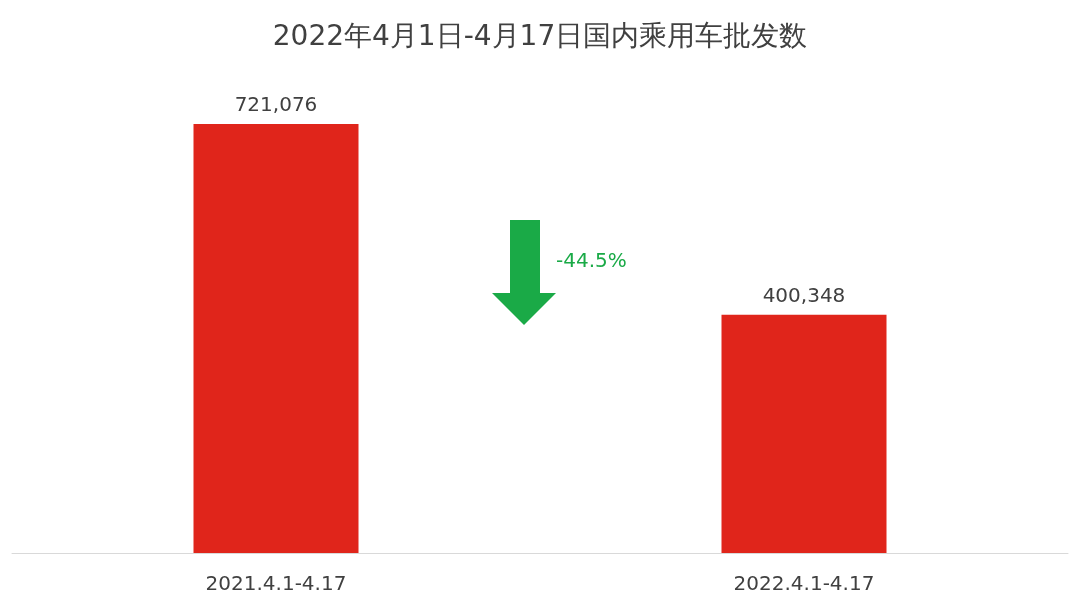 This screenshot has height=608, width=1080. What do you see at coordinates (804, 294) in the screenshot?
I see `data-label: 400,348` at bounding box center [804, 294].